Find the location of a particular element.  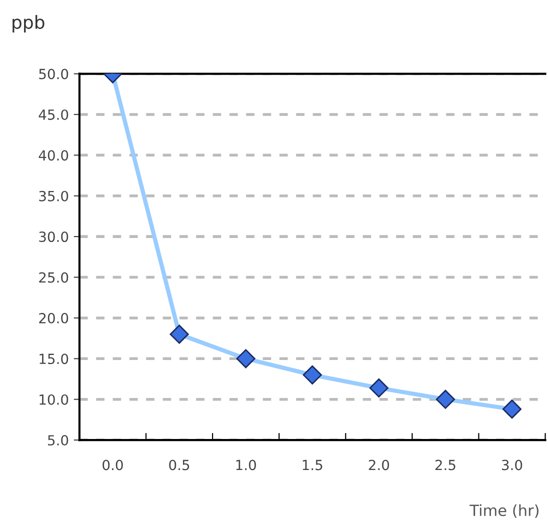

y-tick-label: 15.0 is located at coordinates (54, 359).